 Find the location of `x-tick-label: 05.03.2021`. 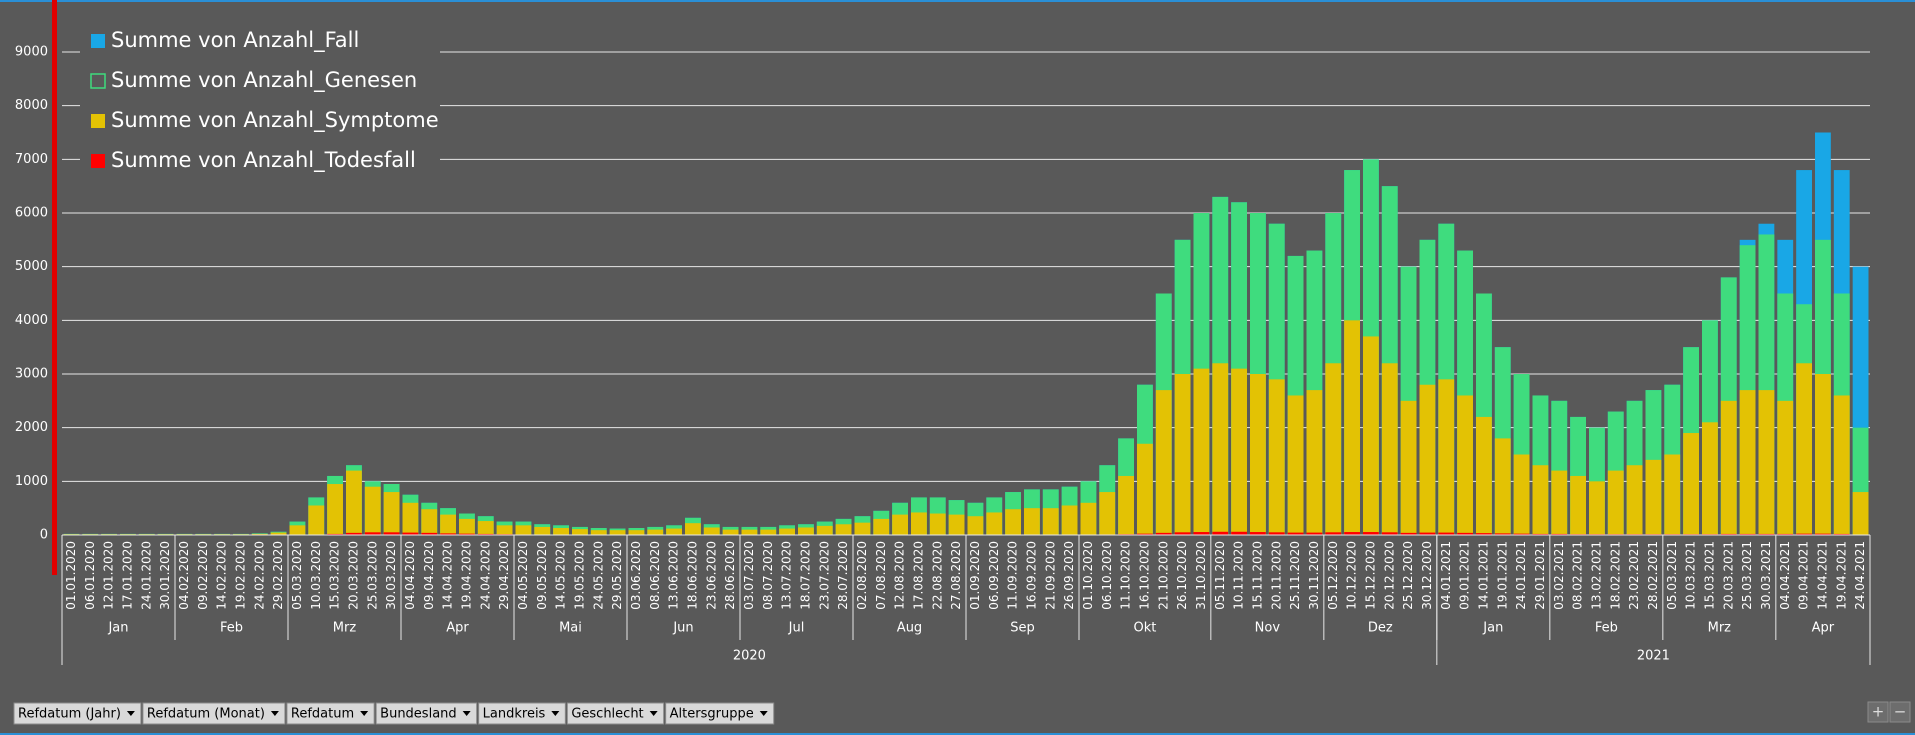

x-tick-label: 05.03.2021 is located at coordinates (1672, 575).